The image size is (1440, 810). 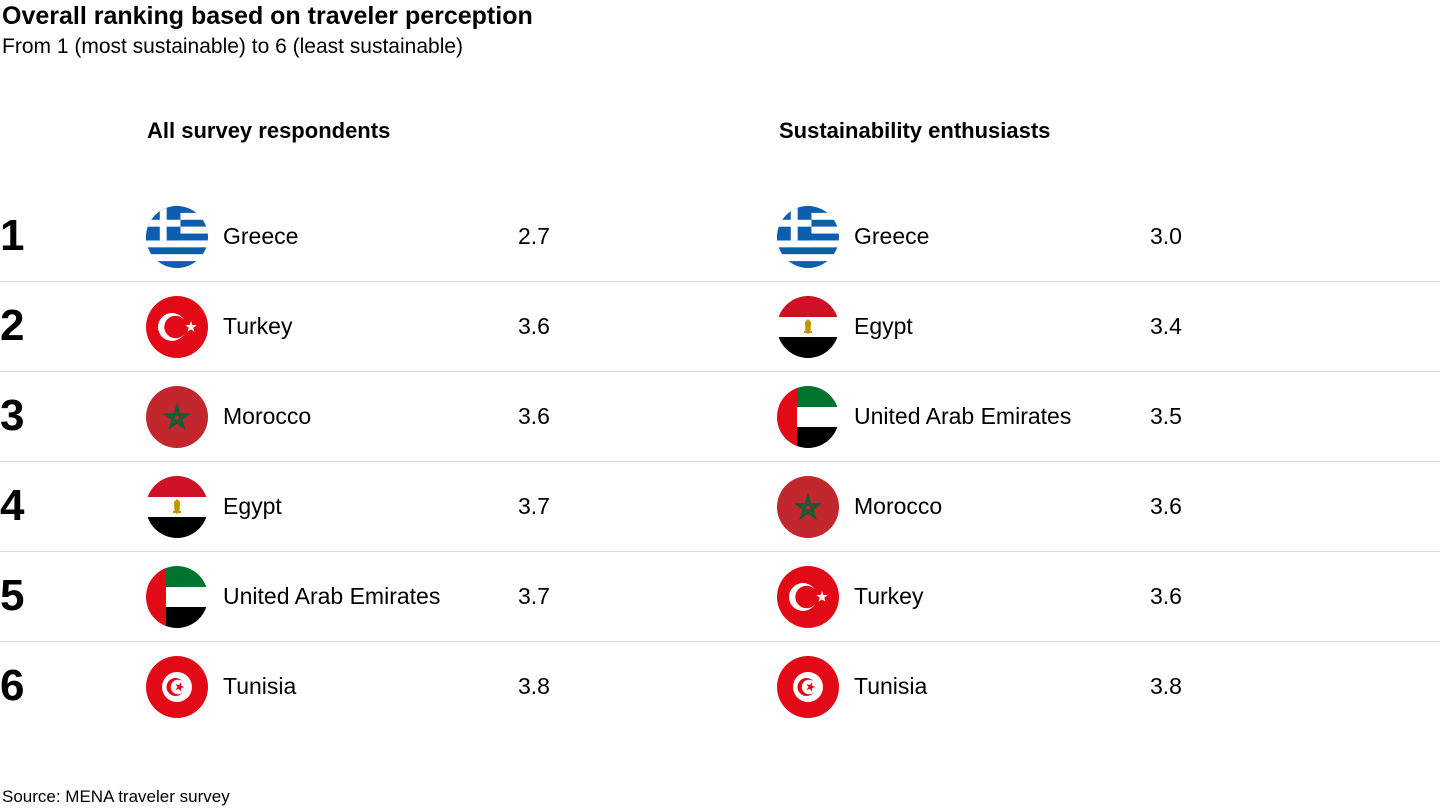 What do you see at coordinates (269, 130) in the screenshot?
I see `column-header-all-respondents: All survey respondents` at bounding box center [269, 130].